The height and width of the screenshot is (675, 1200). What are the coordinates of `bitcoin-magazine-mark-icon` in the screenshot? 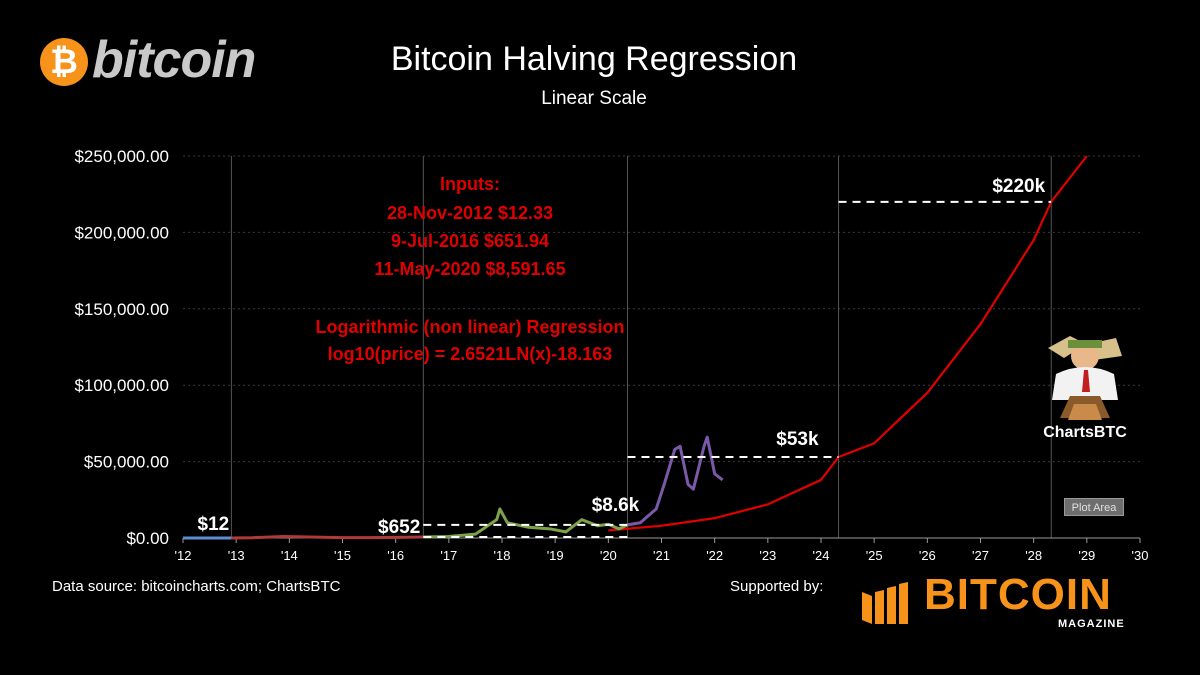 It's located at (885, 603).